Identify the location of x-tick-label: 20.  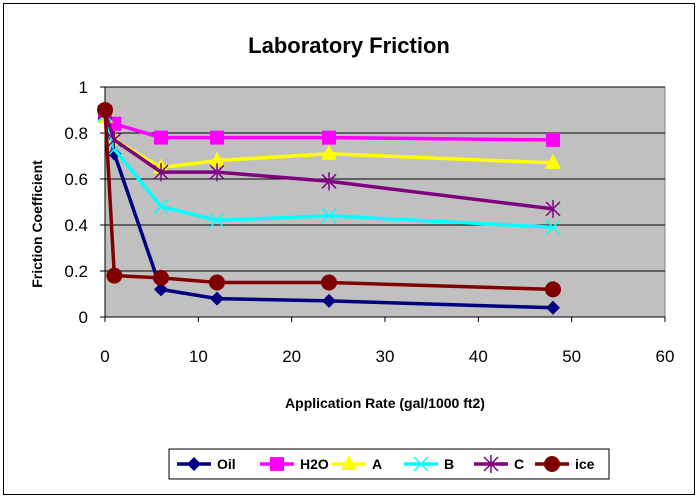
(291, 356).